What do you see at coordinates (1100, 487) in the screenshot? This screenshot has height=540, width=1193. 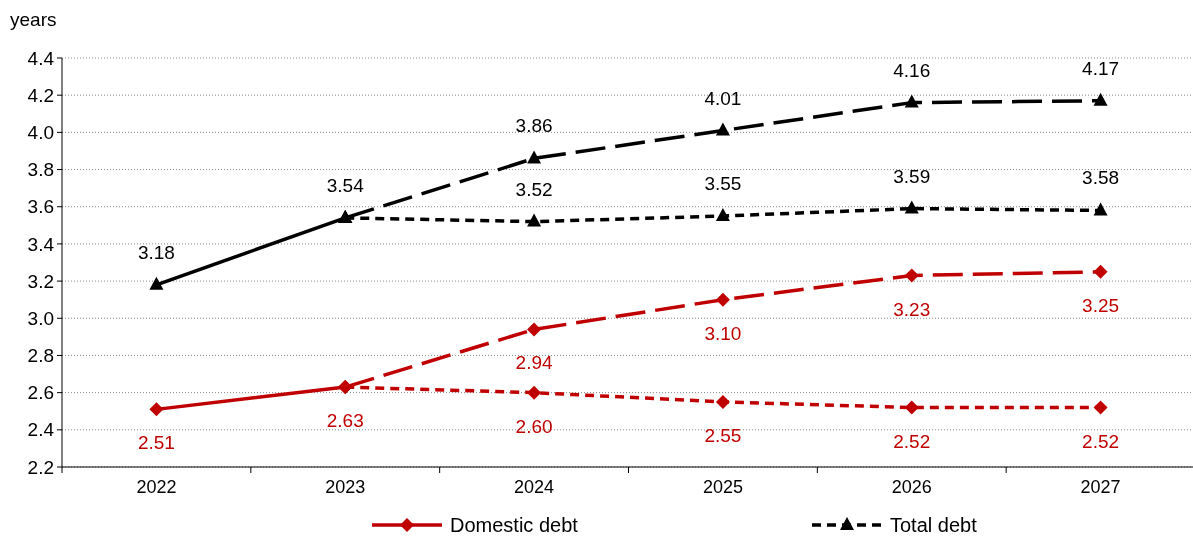 I see `x-tick-label: 2027` at bounding box center [1100, 487].